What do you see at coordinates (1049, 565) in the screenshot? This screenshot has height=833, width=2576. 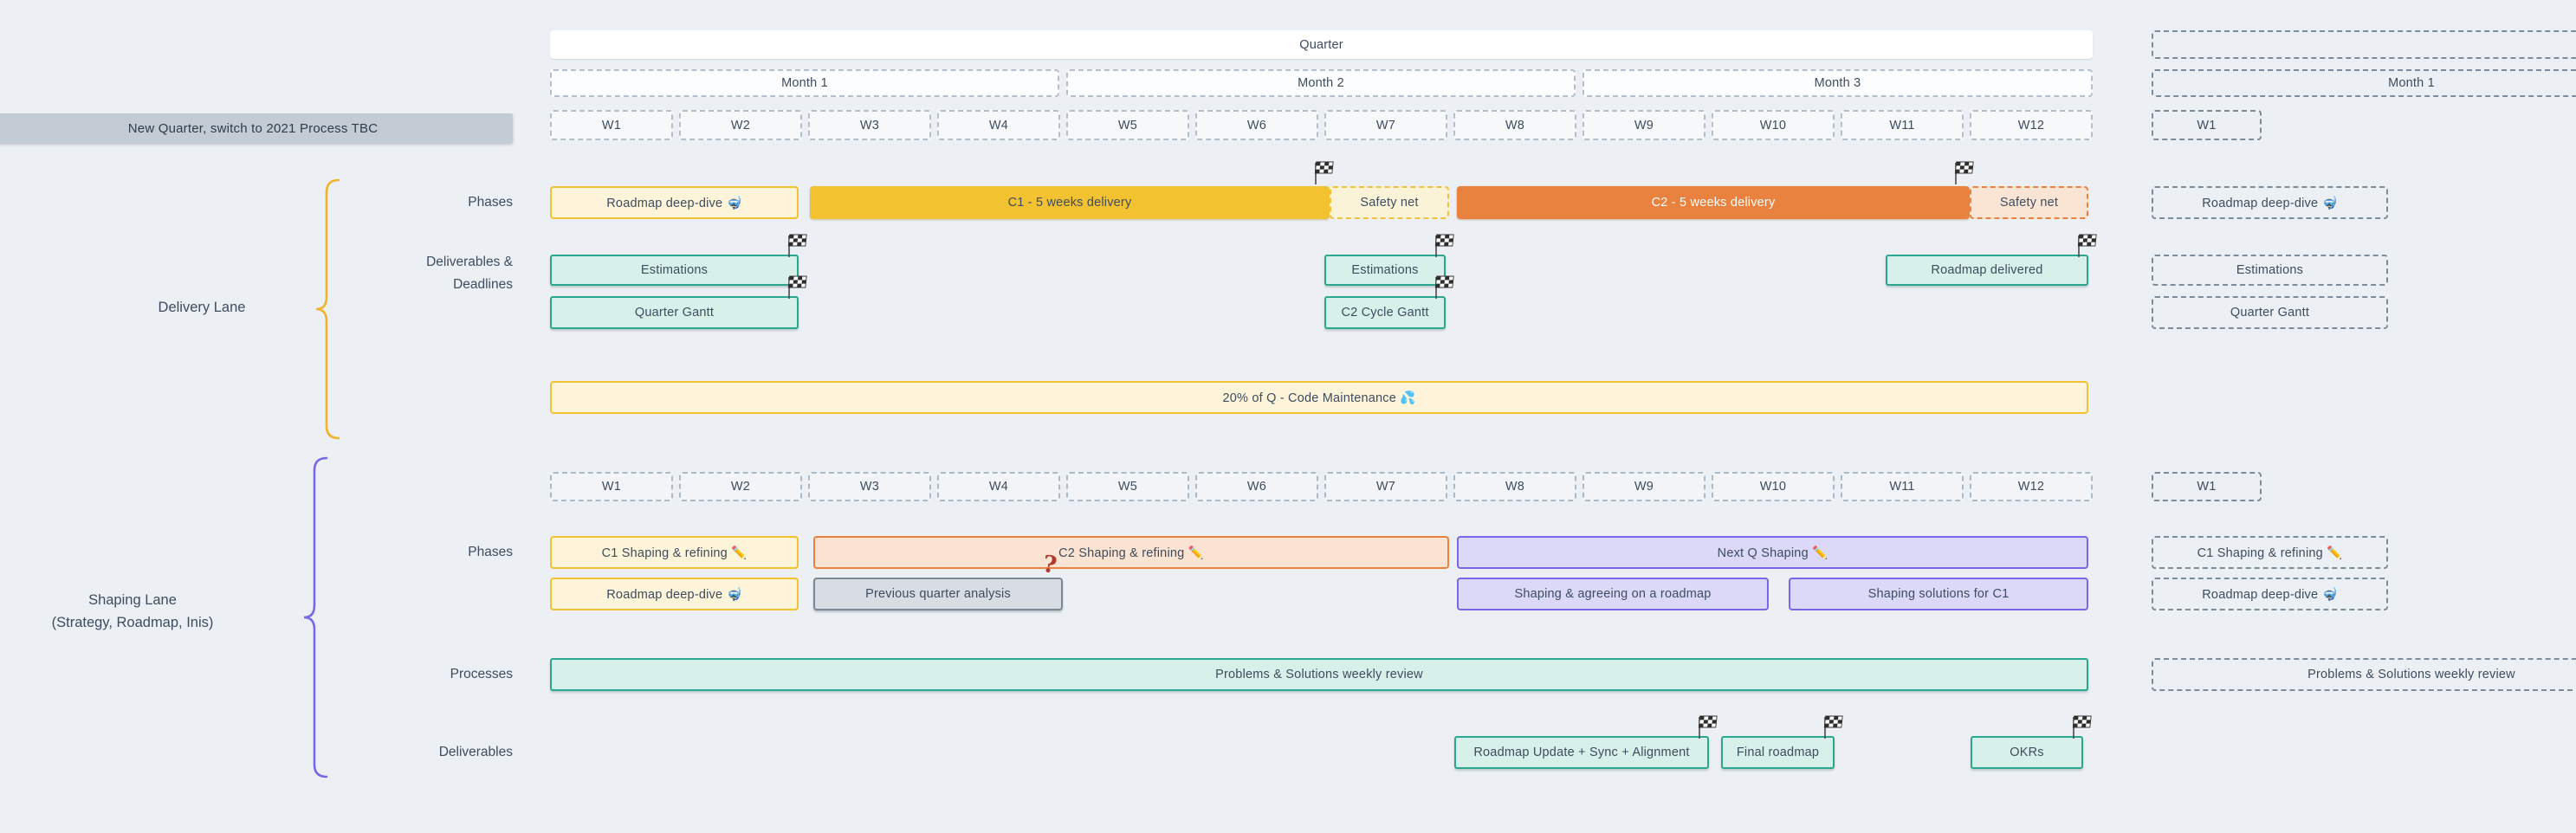 I see `red-question-mark-icon: ?` at bounding box center [1049, 565].